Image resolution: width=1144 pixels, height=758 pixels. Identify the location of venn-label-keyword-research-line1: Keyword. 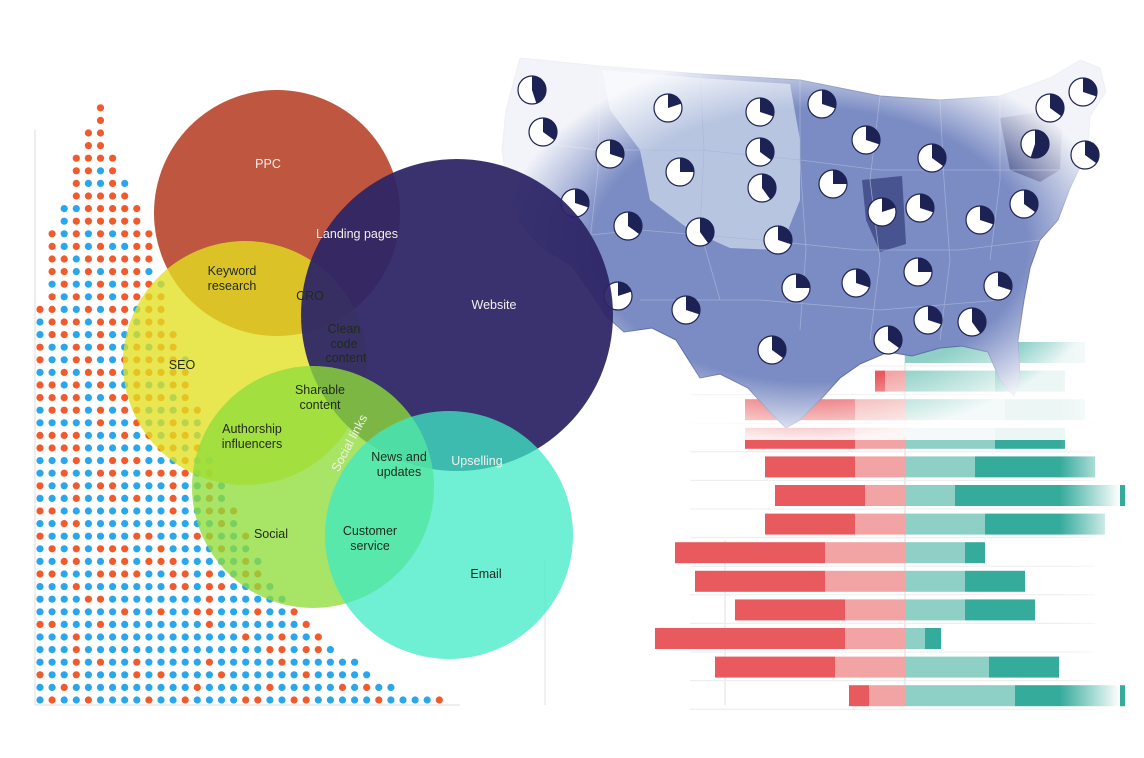
(232, 271).